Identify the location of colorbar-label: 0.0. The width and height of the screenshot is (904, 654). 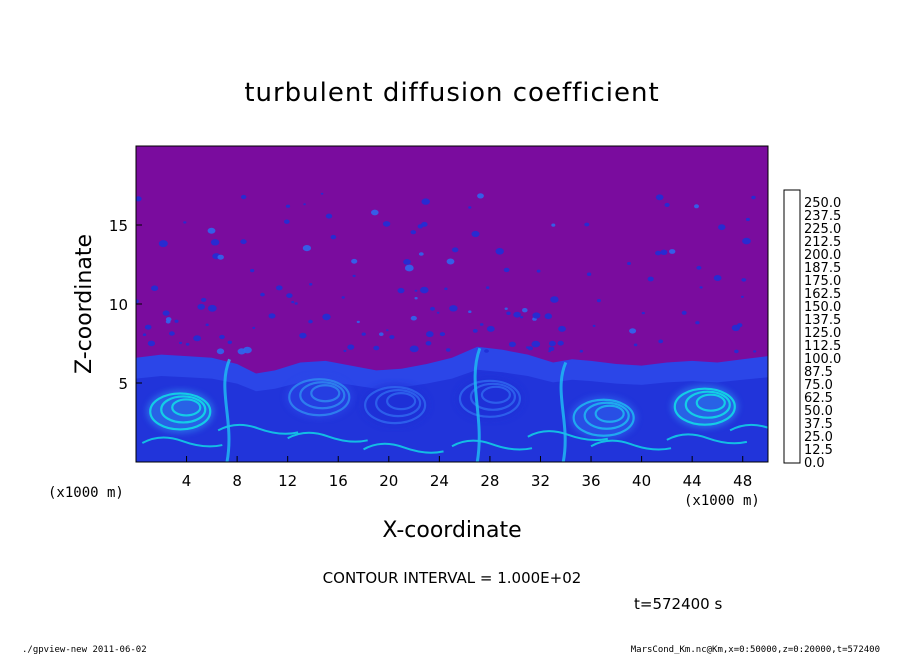
(814, 463).